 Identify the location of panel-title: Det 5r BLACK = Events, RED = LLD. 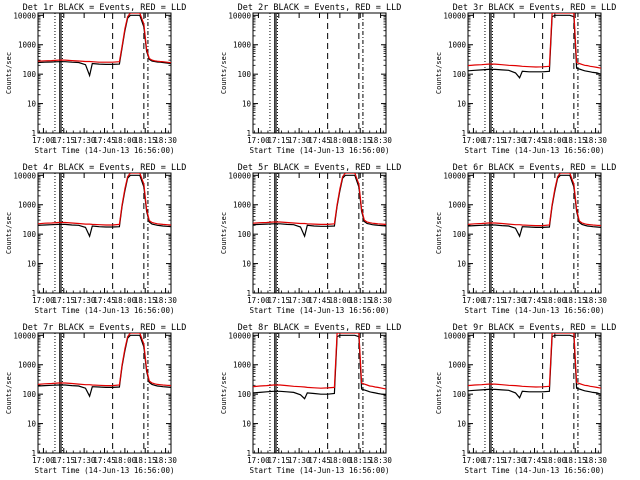
(320, 168).